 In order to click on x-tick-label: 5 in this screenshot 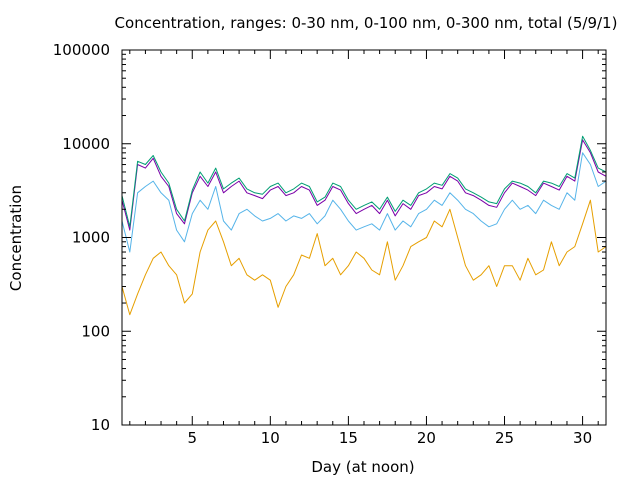, I will do `click(192, 438)`.